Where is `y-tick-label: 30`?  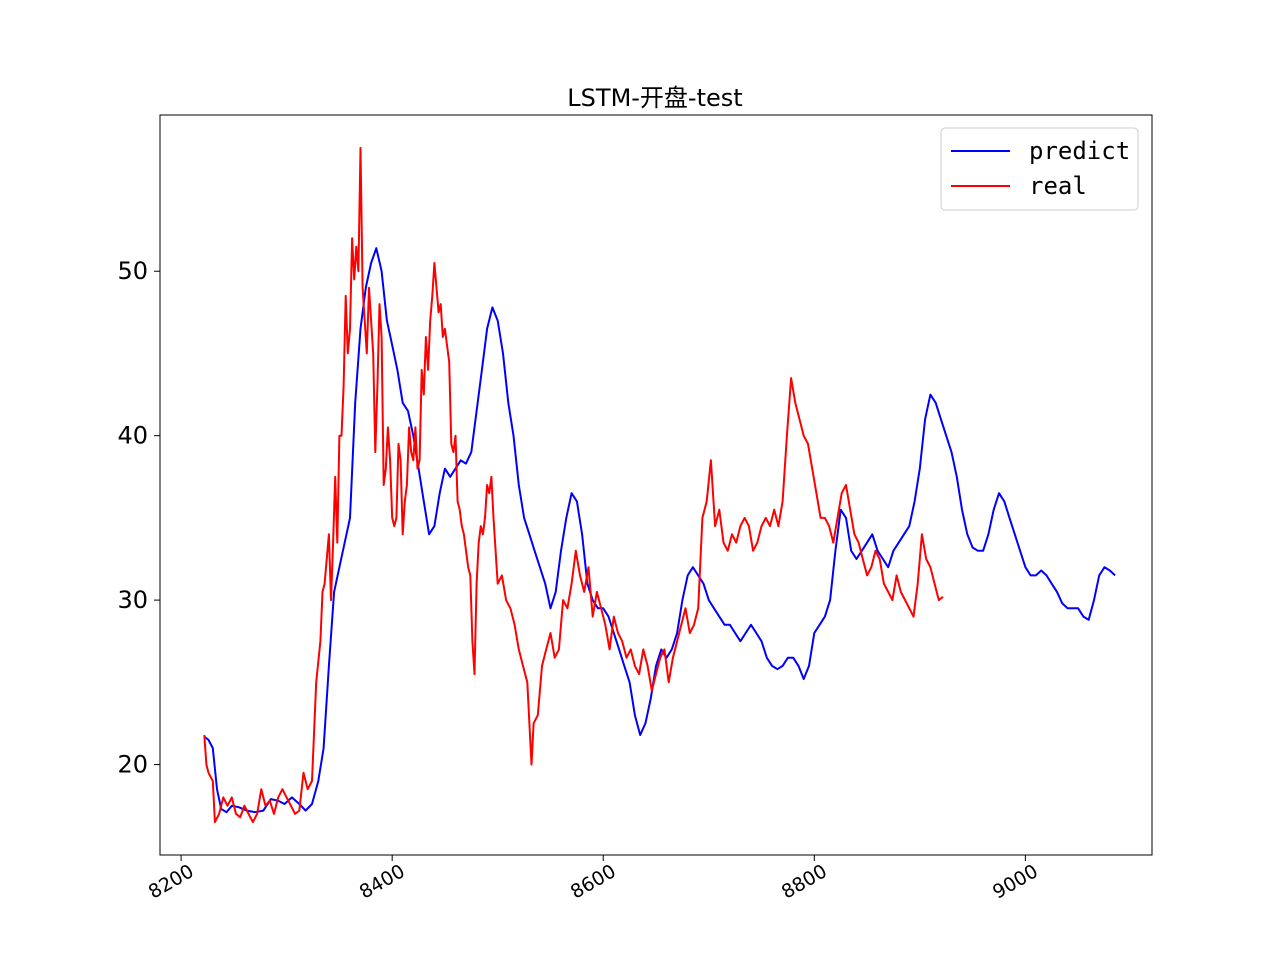 y-tick-label: 30 is located at coordinates (132, 600).